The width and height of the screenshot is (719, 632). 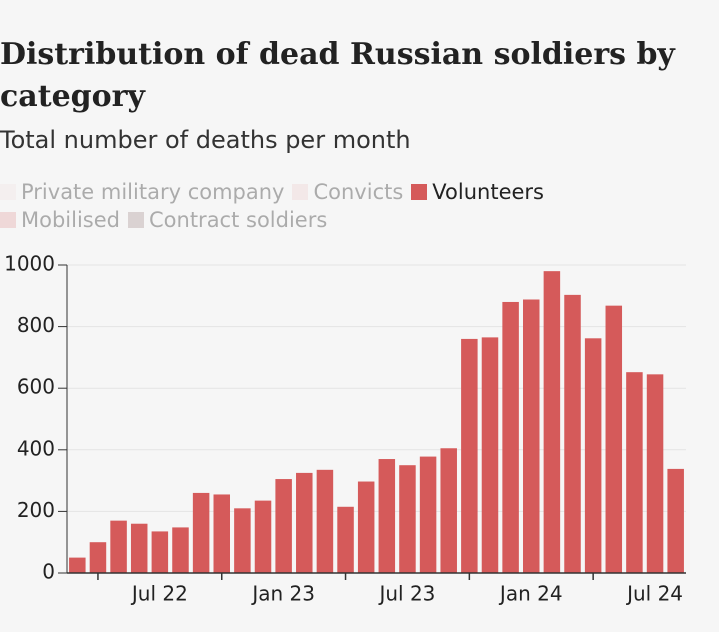 I want to click on x-tick-label: Jul 24, so click(x=654, y=594).